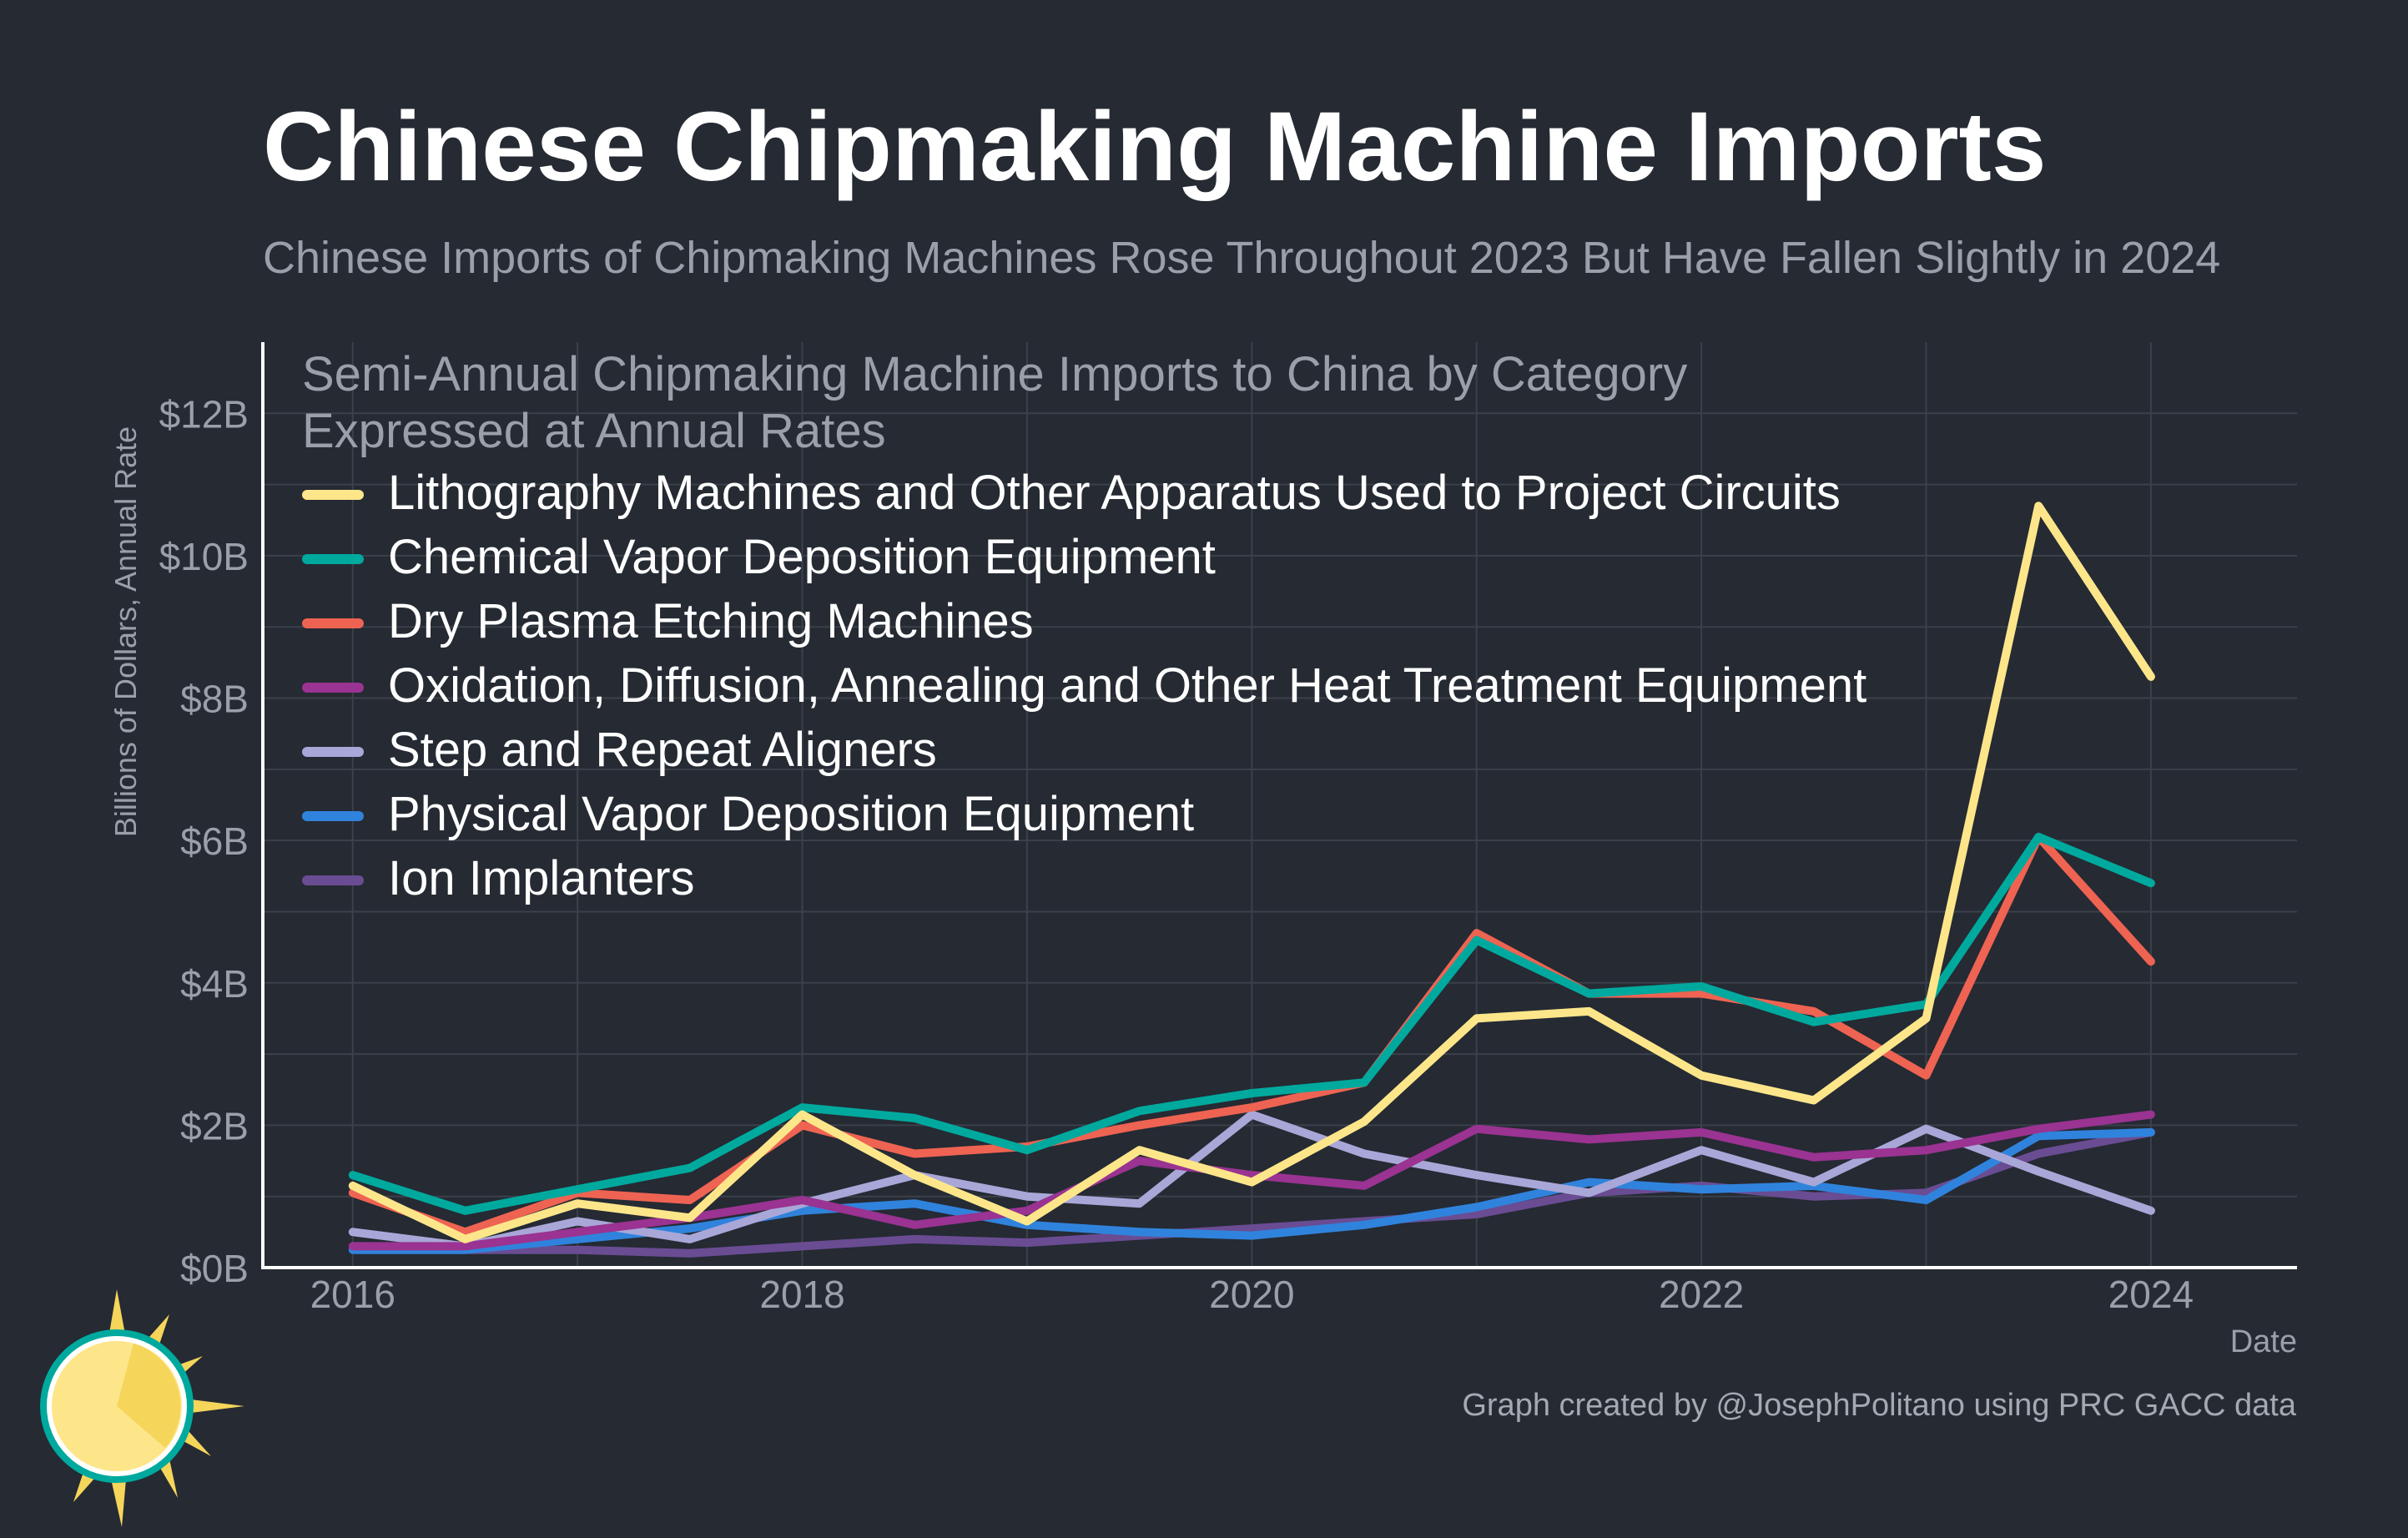 This screenshot has width=2408, height=1538. I want to click on y-tick-label: $6B, so click(214, 841).